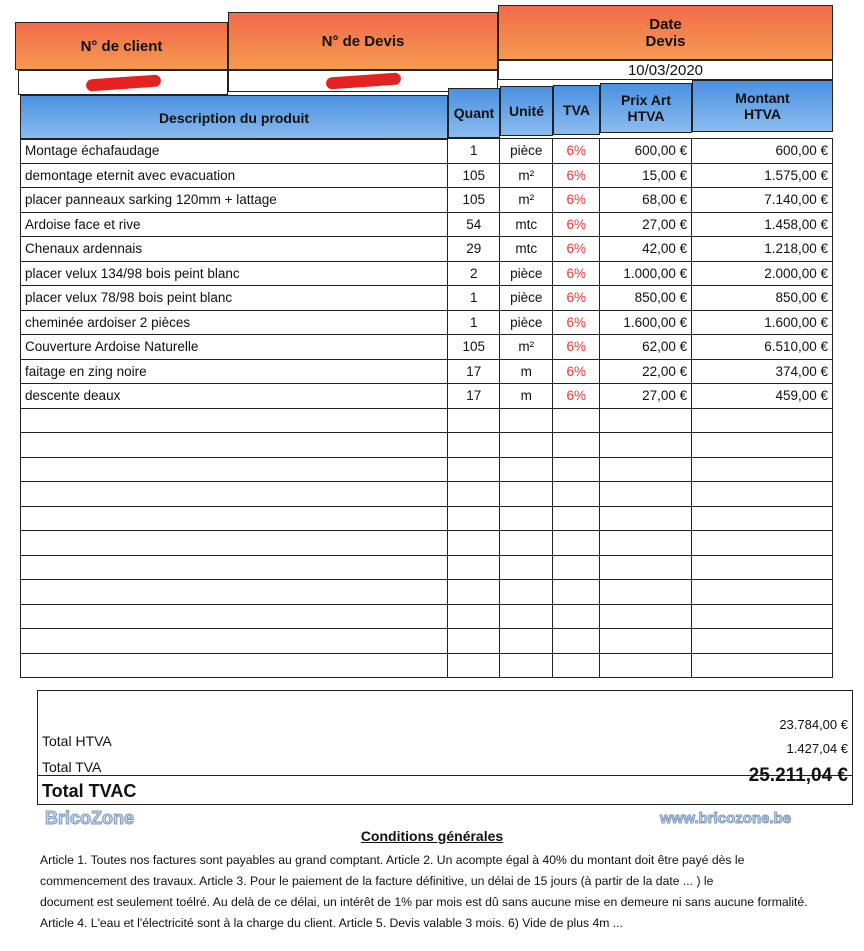 Image resolution: width=864 pixels, height=951 pixels. Describe the element at coordinates (762, 224) in the screenshot. I see `cell-montant: 1.458,00 €` at that location.